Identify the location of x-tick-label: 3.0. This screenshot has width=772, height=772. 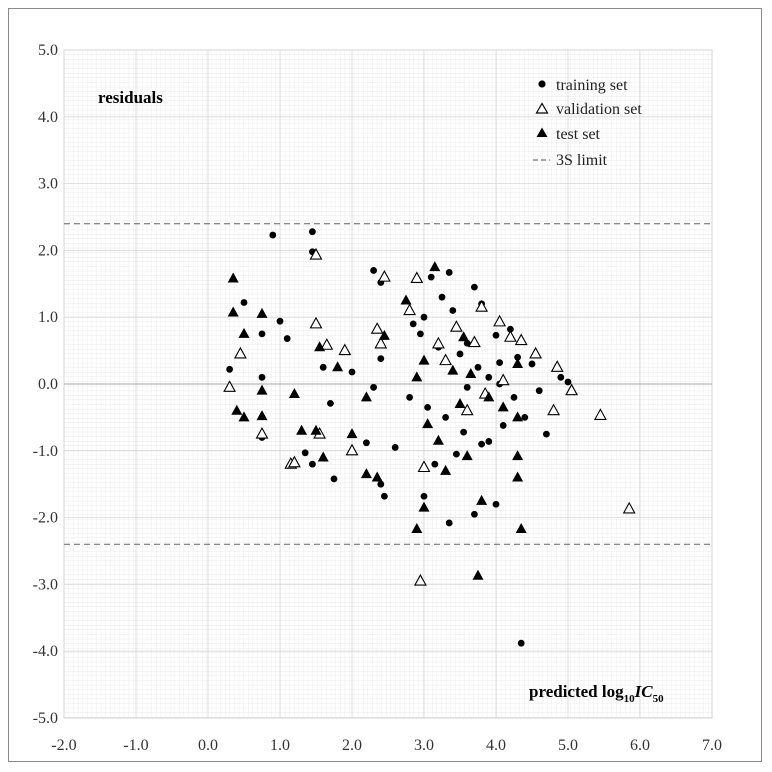
(424, 745).